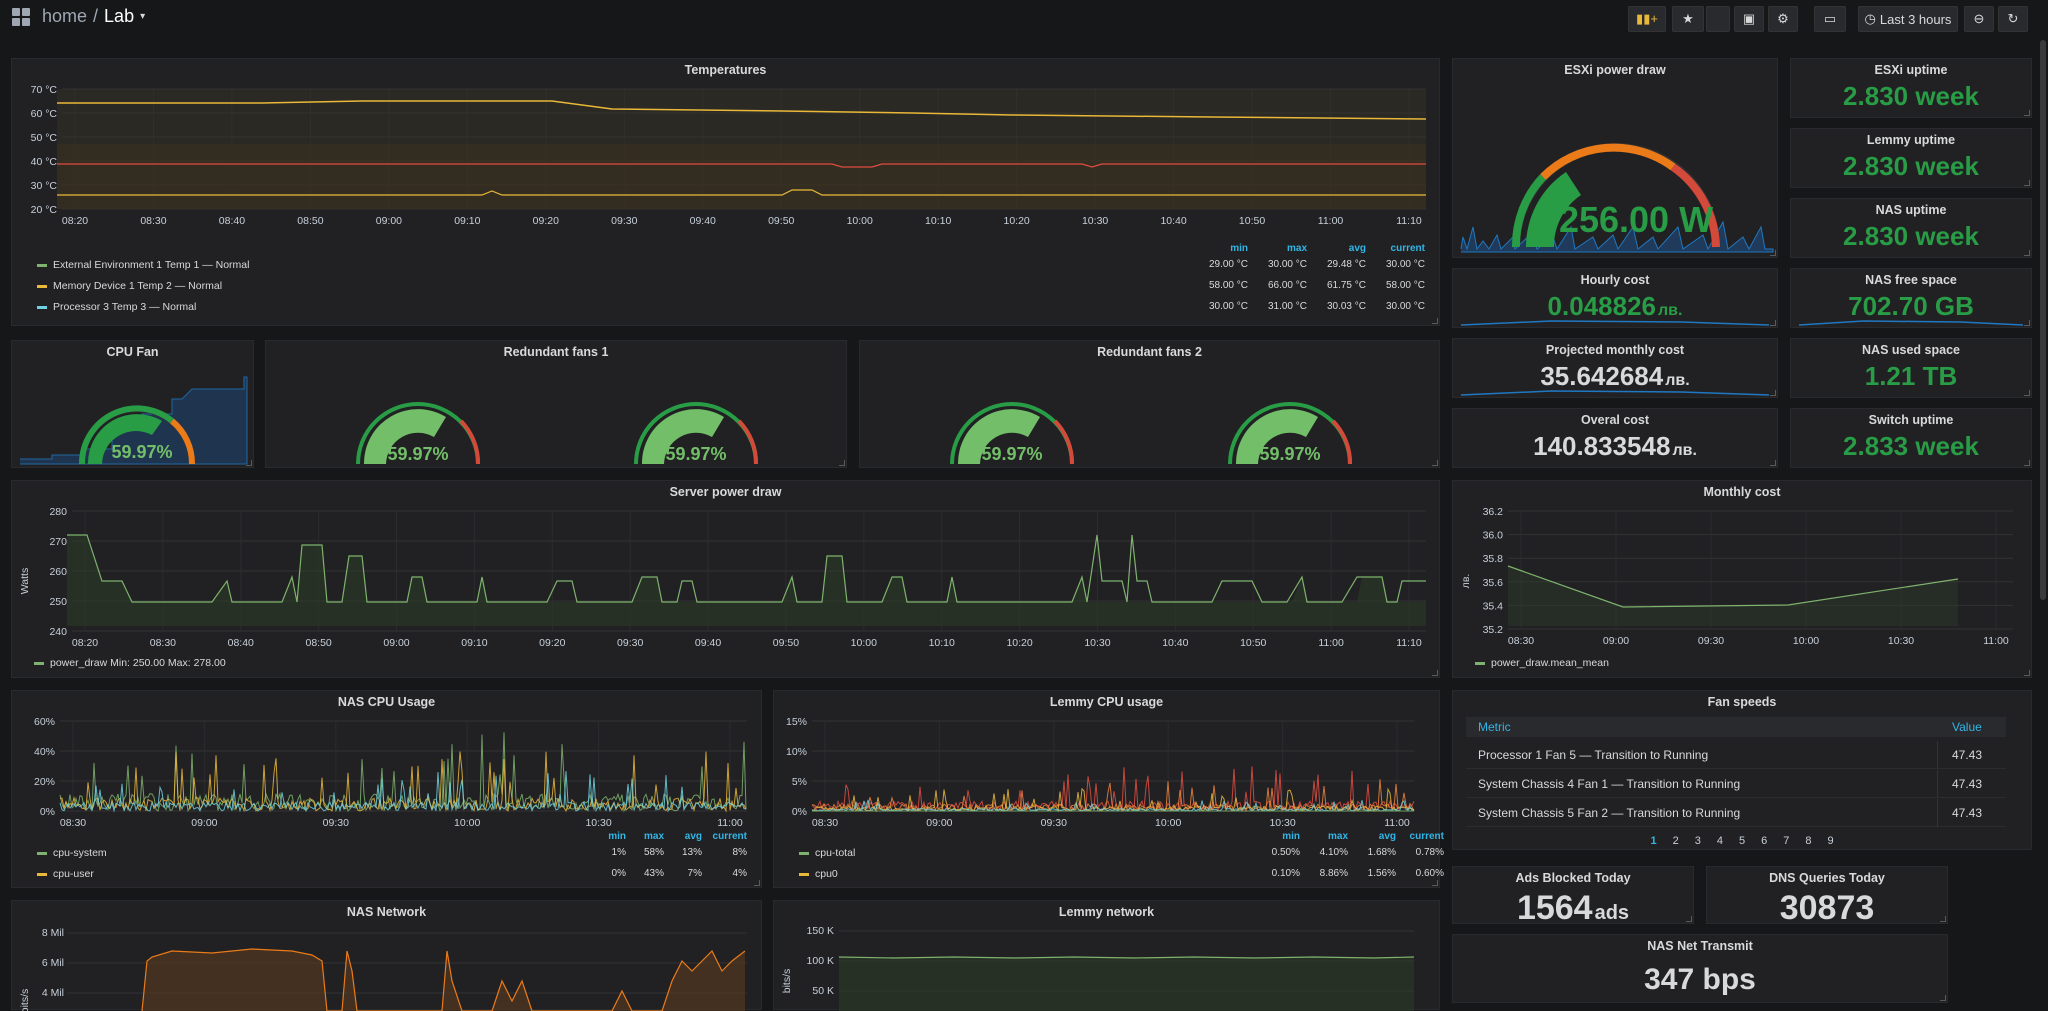 The width and height of the screenshot is (2048, 1011). Describe the element at coordinates (1786, 841) in the screenshot. I see `pagination-page: 7` at that location.